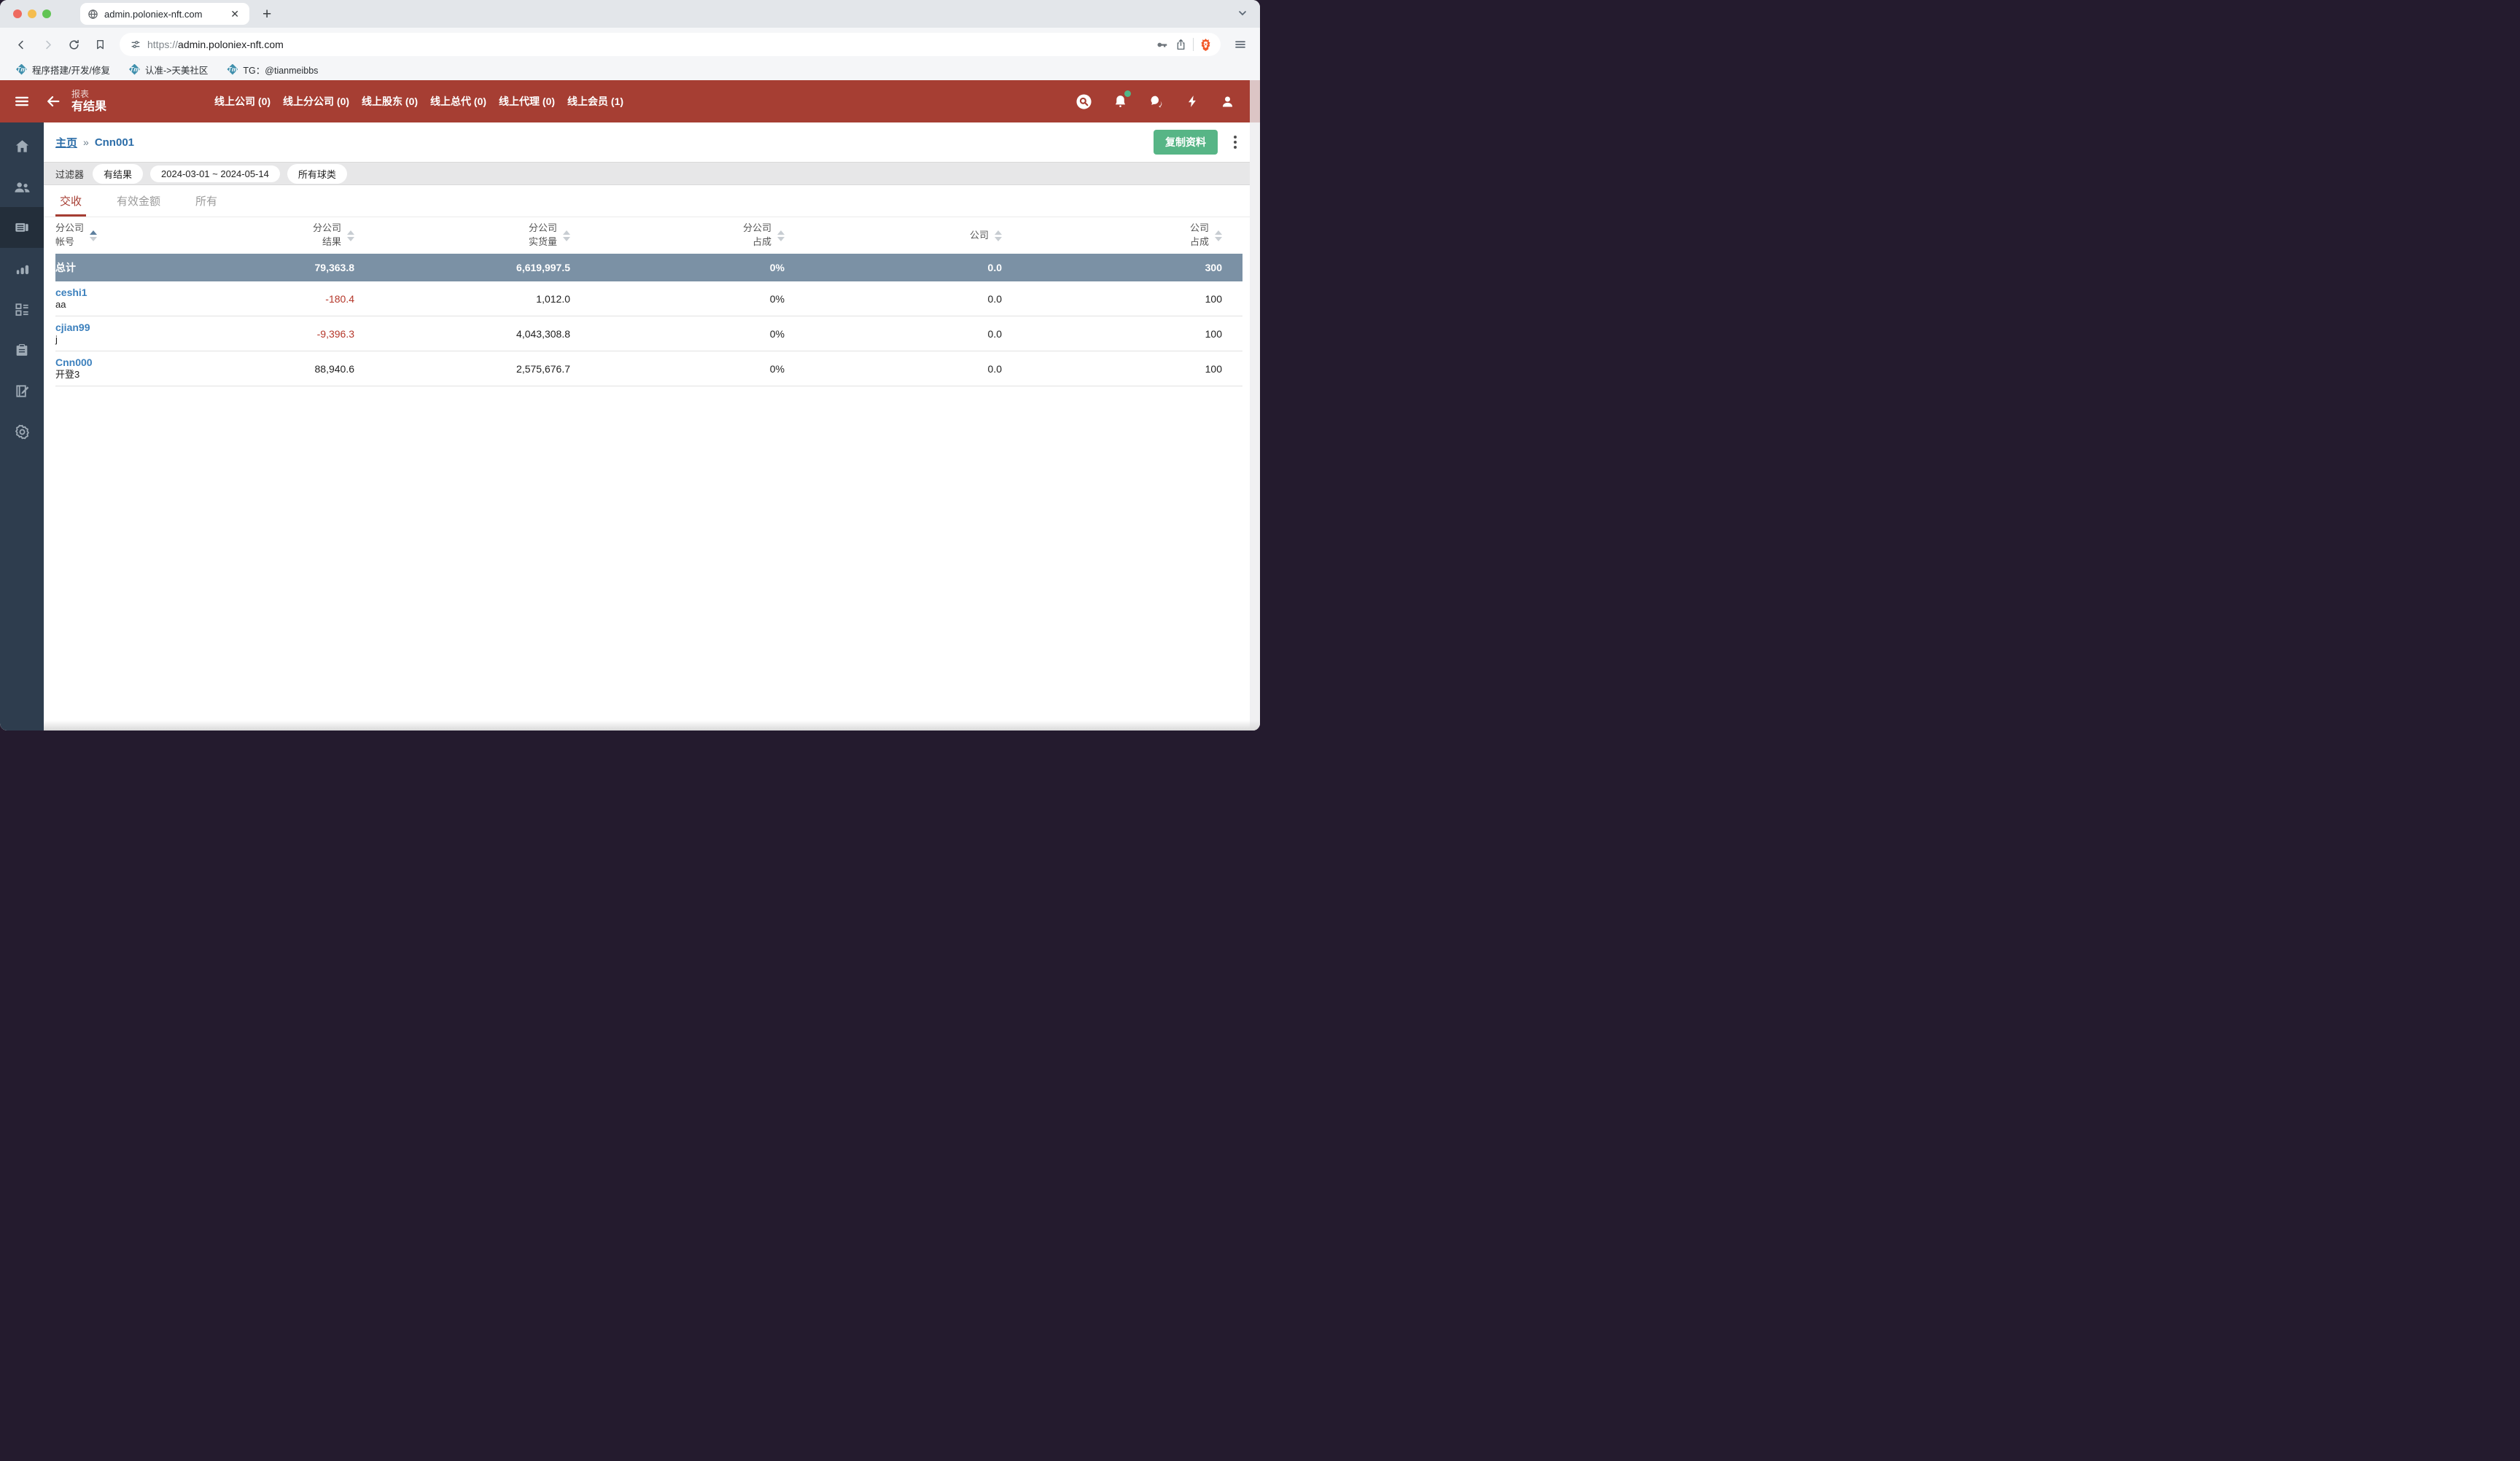  Describe the element at coordinates (47, 44) in the screenshot. I see `forward-button` at that location.